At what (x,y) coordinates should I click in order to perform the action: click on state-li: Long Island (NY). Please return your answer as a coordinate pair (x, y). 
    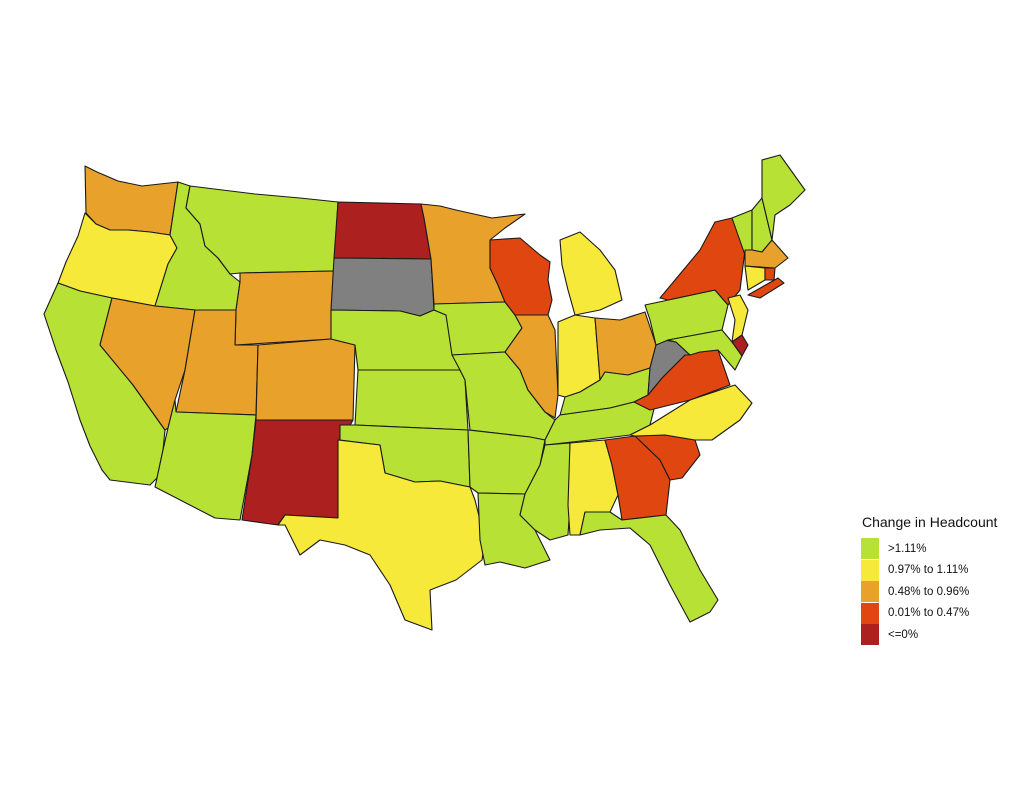
    Looking at the image, I should click on (766, 288).